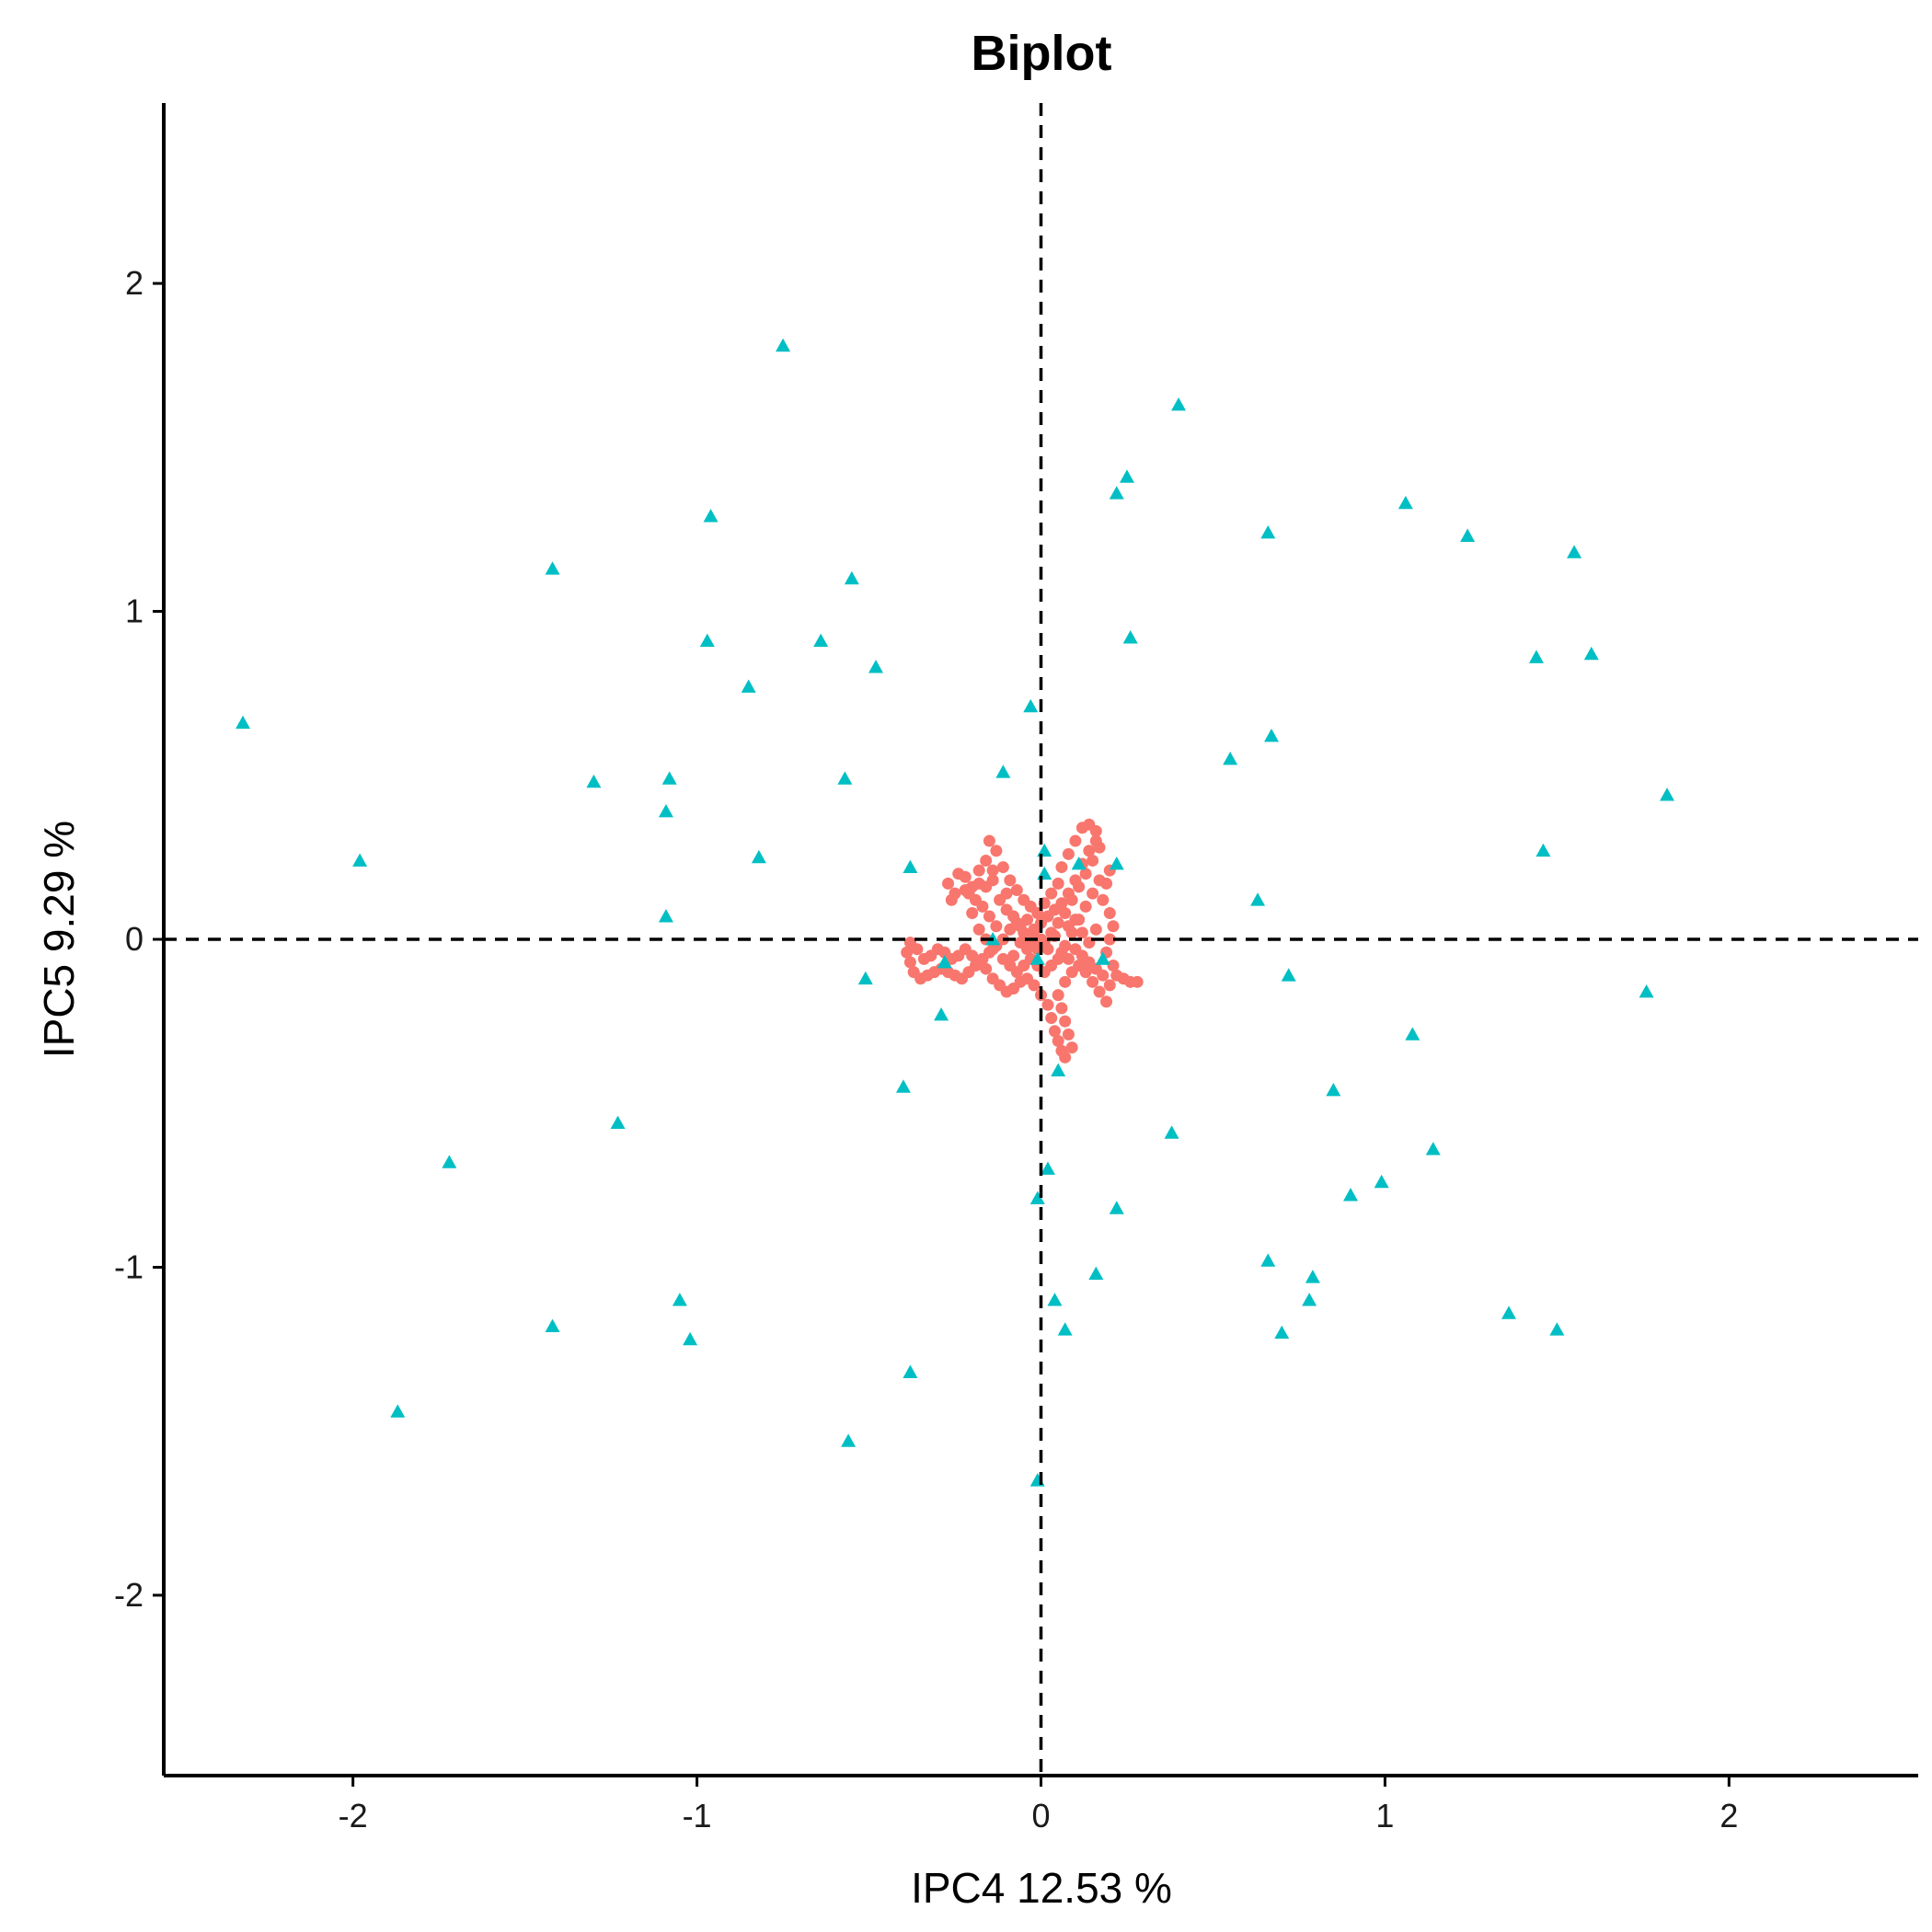 This screenshot has height=1932, width=1932. Describe the element at coordinates (134, 939) in the screenshot. I see `y-tick-label: 0` at that location.